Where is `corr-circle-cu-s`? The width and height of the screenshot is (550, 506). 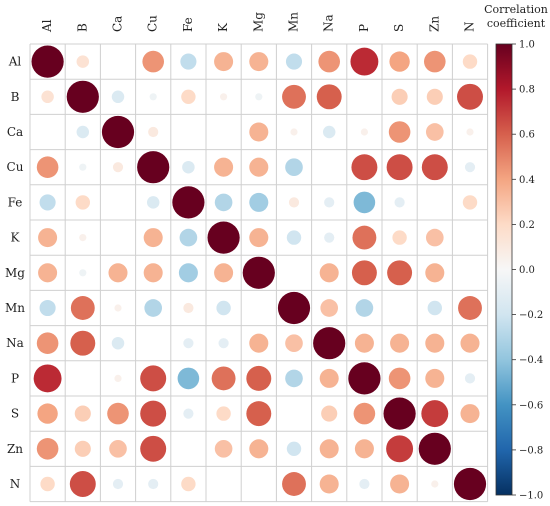
corr-circle-cu-s is located at coordinates (399, 167).